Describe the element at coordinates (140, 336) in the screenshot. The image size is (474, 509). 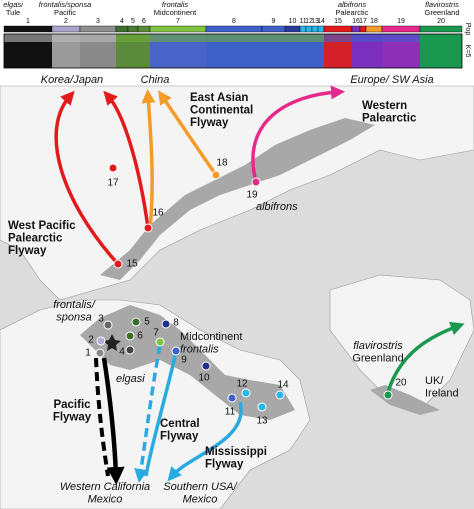
I see `site-number: 6` at that location.